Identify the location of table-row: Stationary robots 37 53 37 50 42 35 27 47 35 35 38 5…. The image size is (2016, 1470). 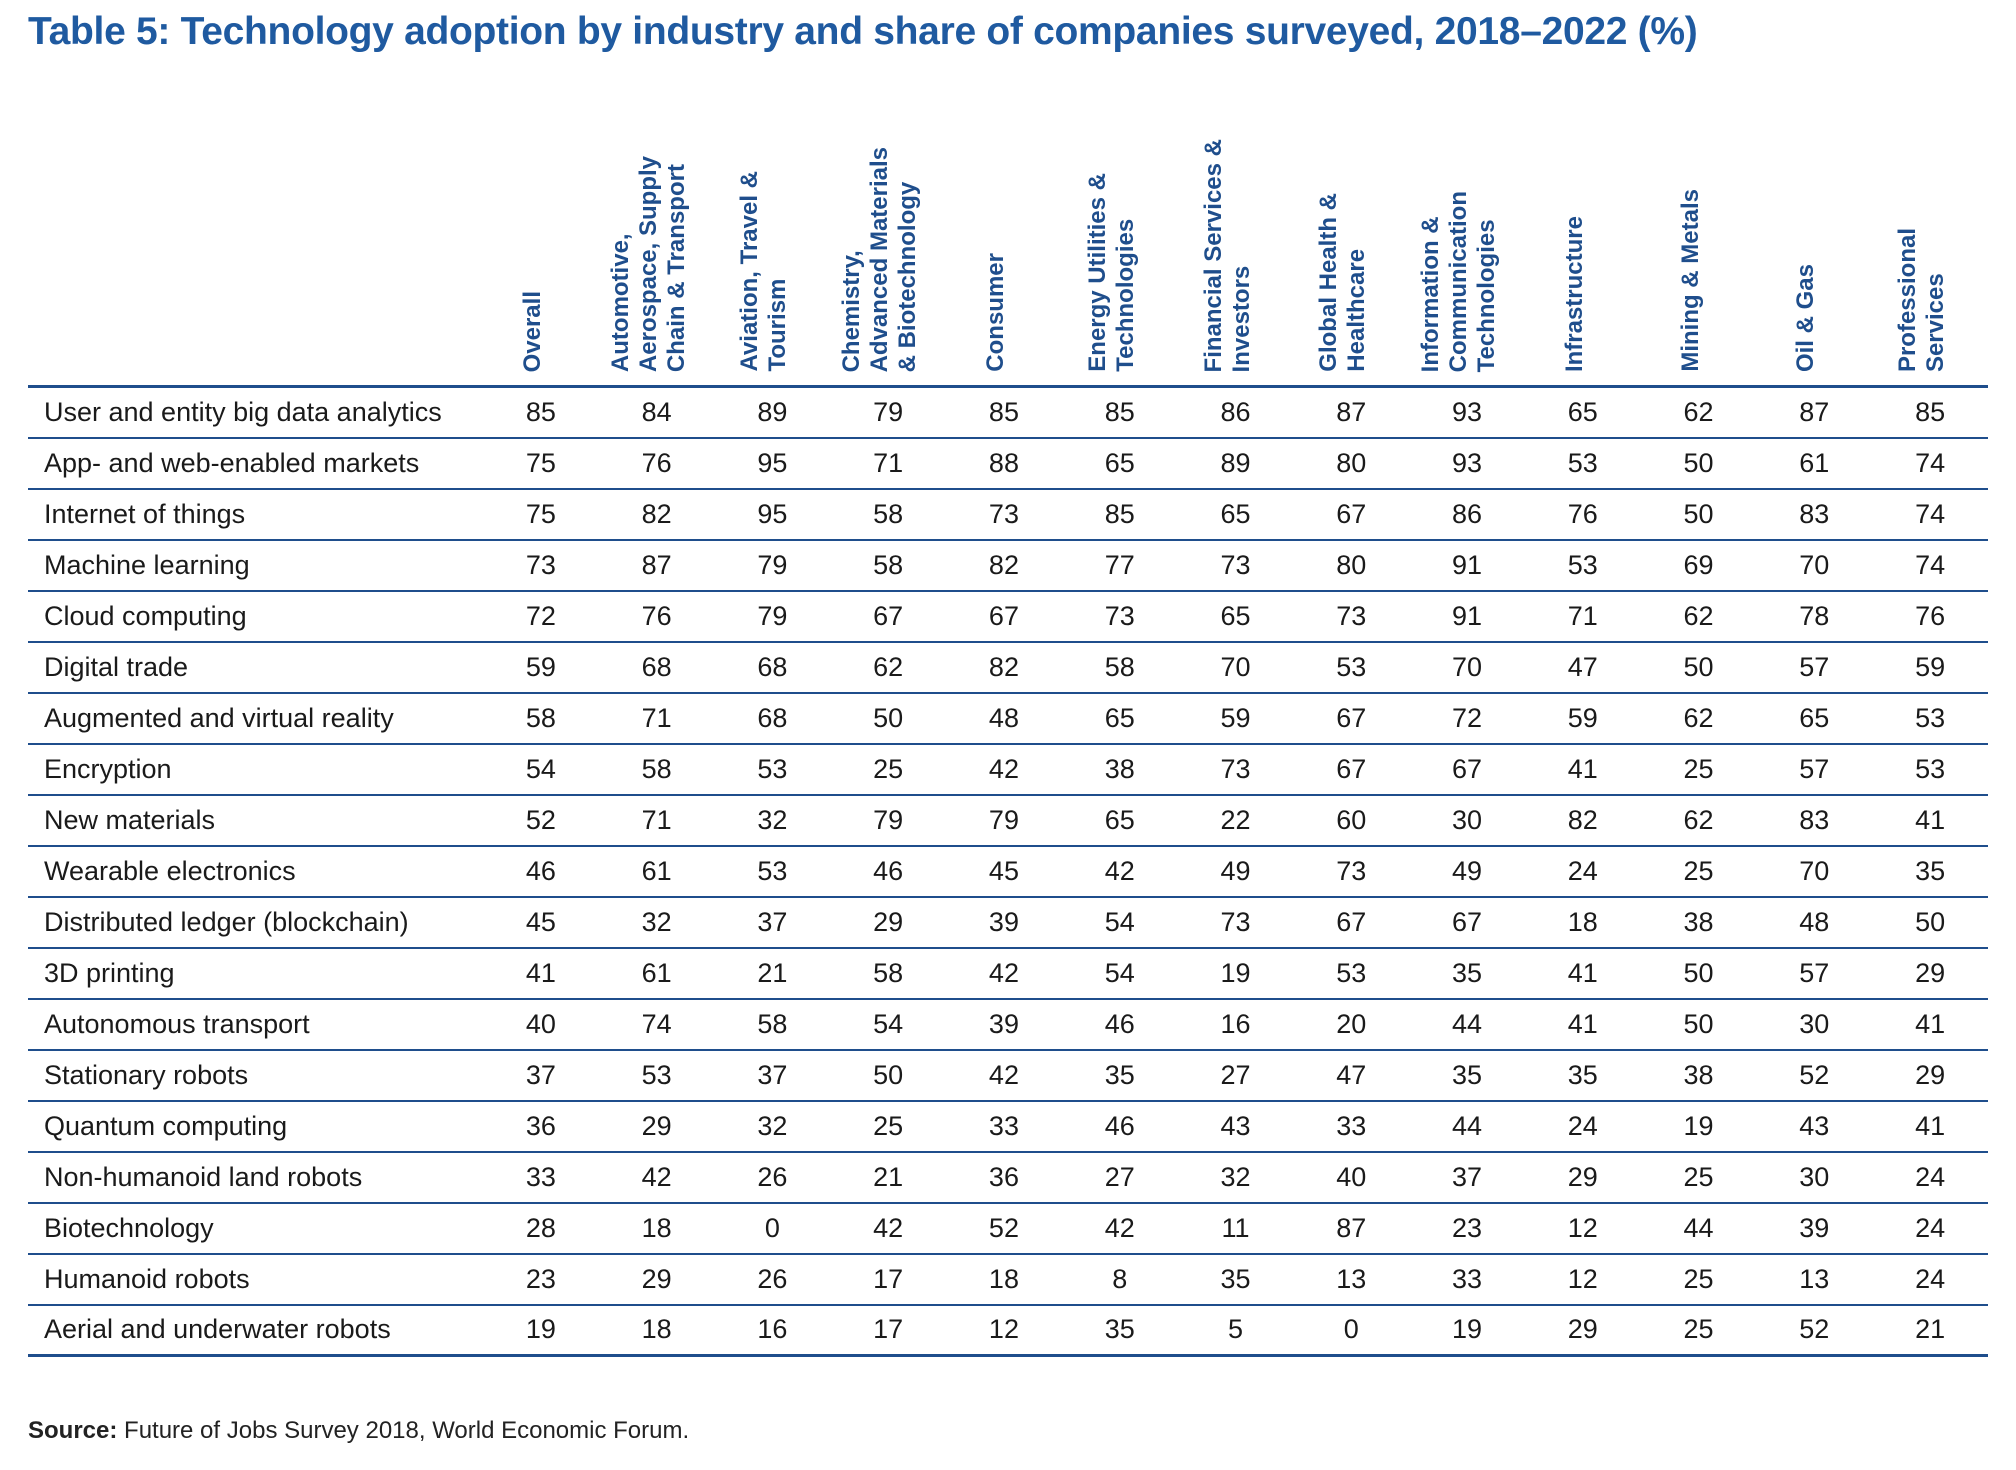
(1008, 1075).